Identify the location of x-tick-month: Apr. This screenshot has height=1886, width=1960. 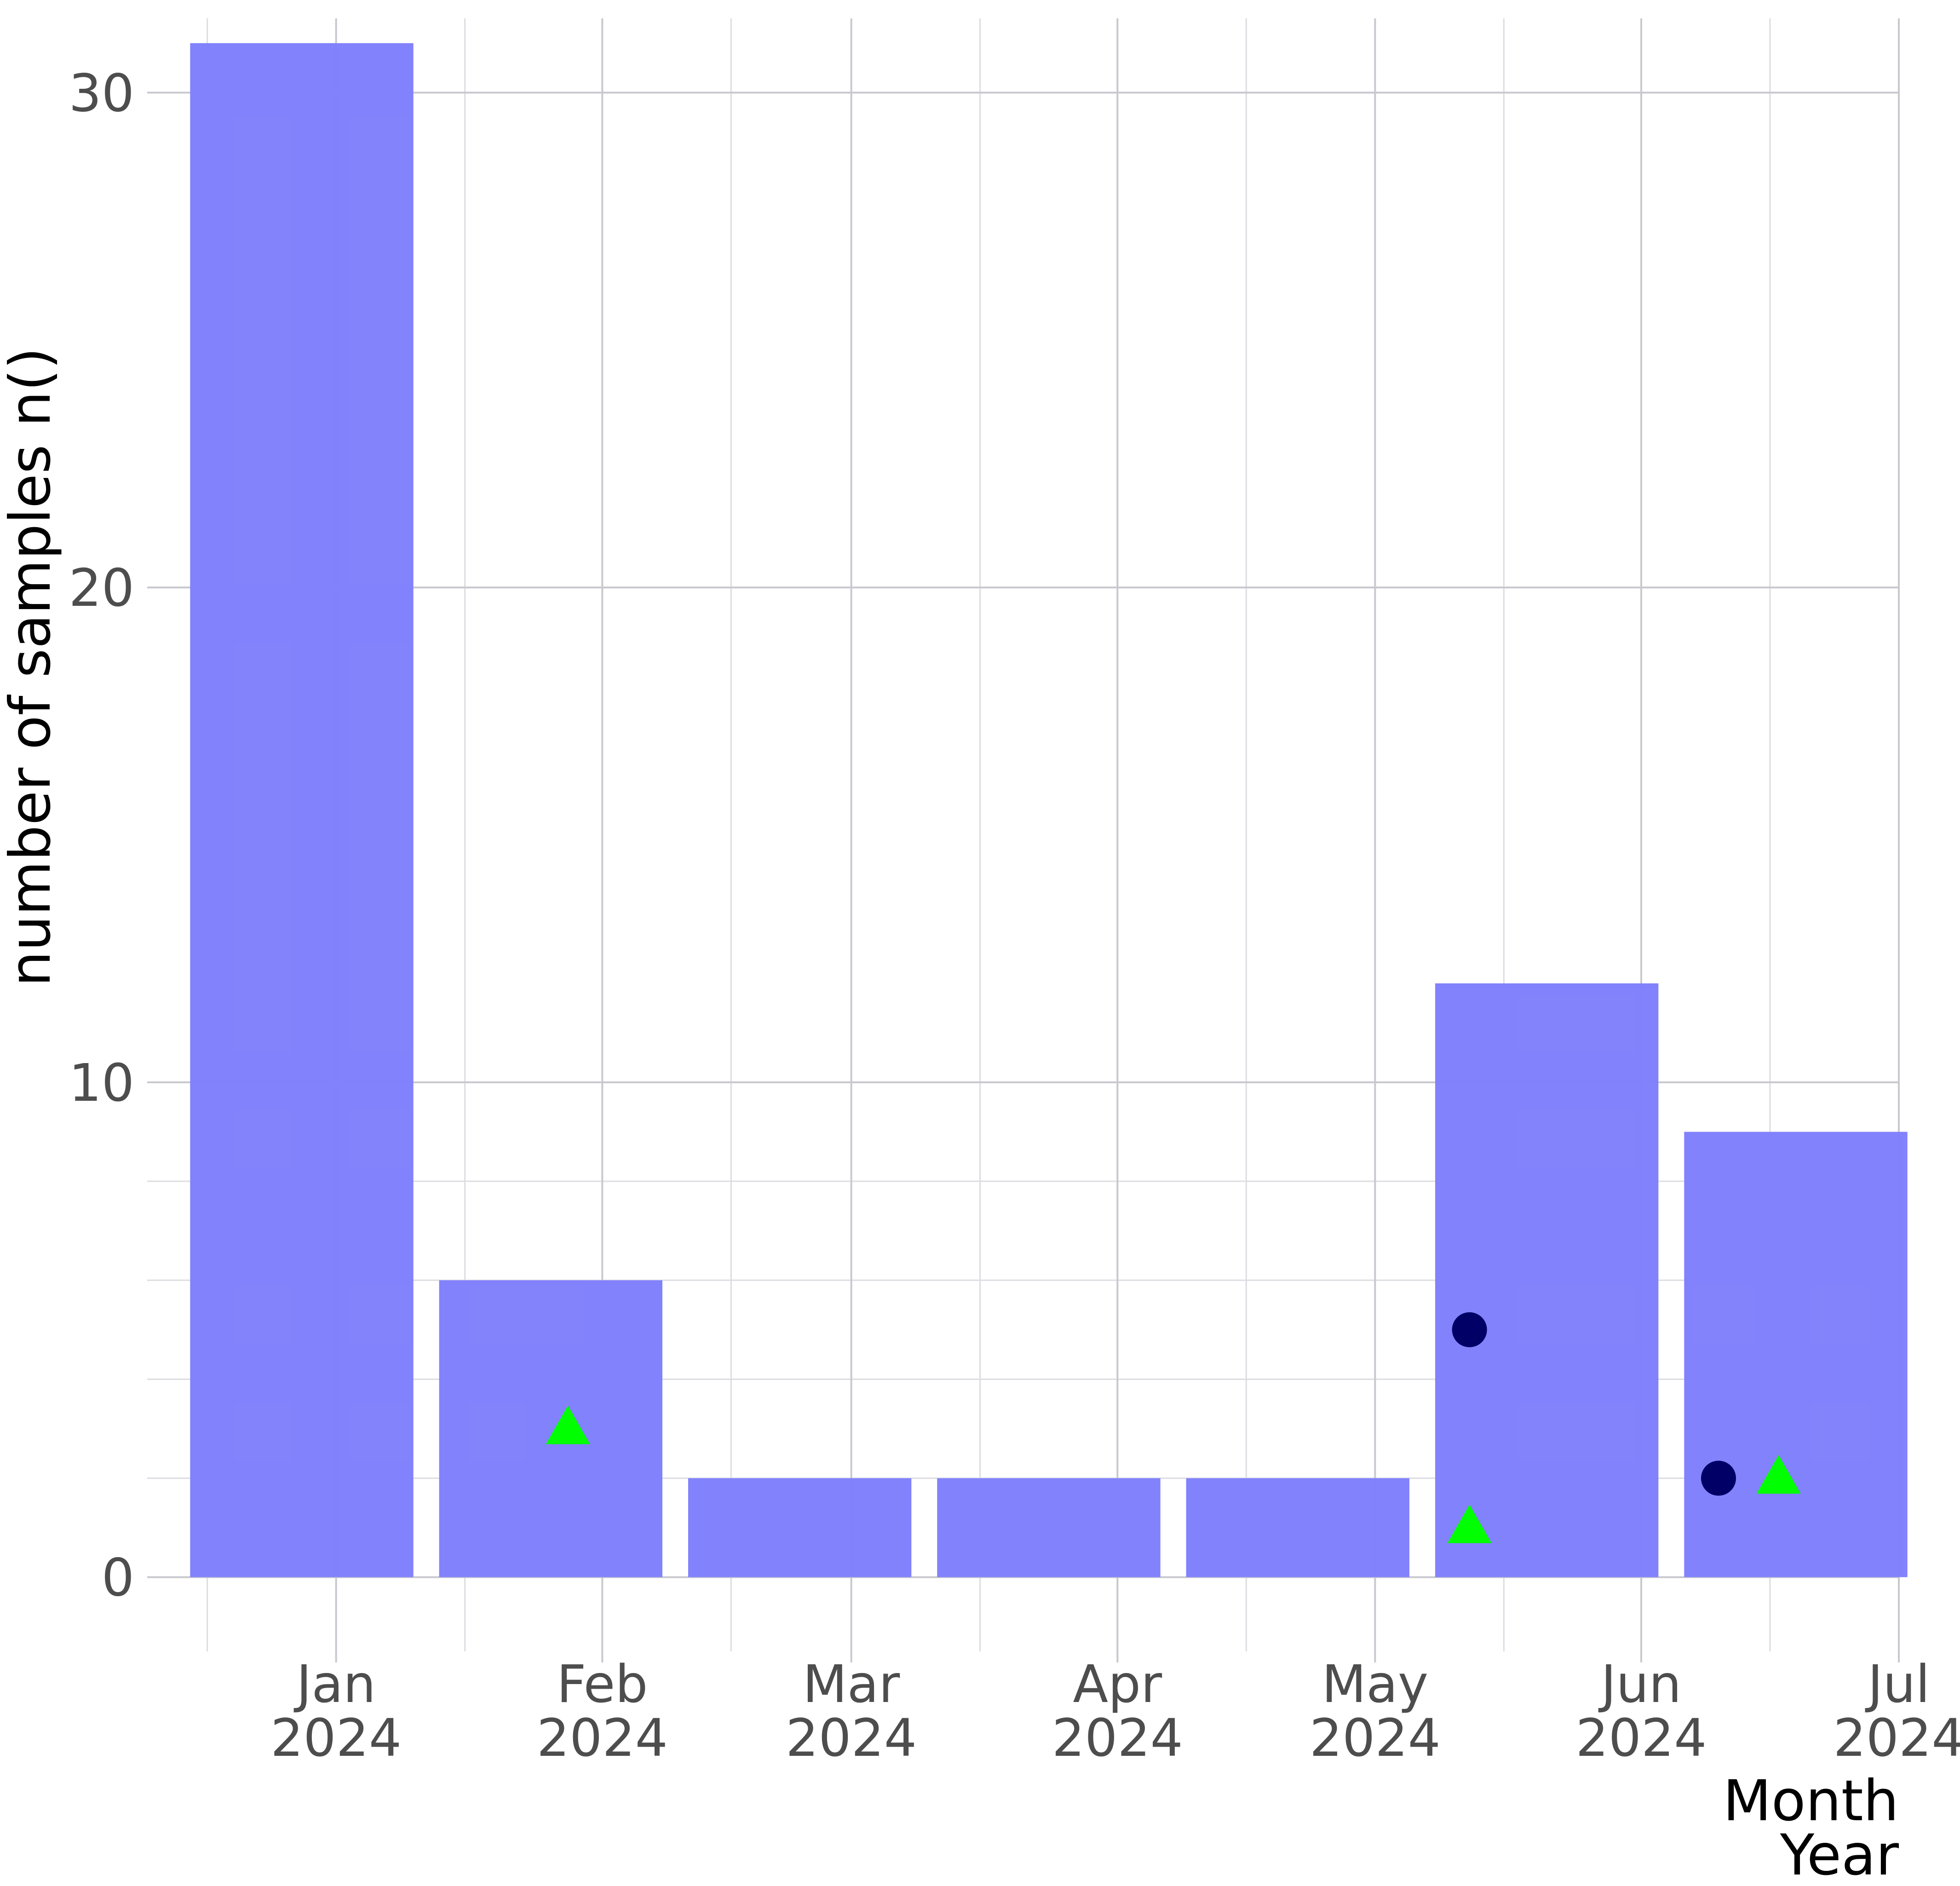
(1117, 1684).